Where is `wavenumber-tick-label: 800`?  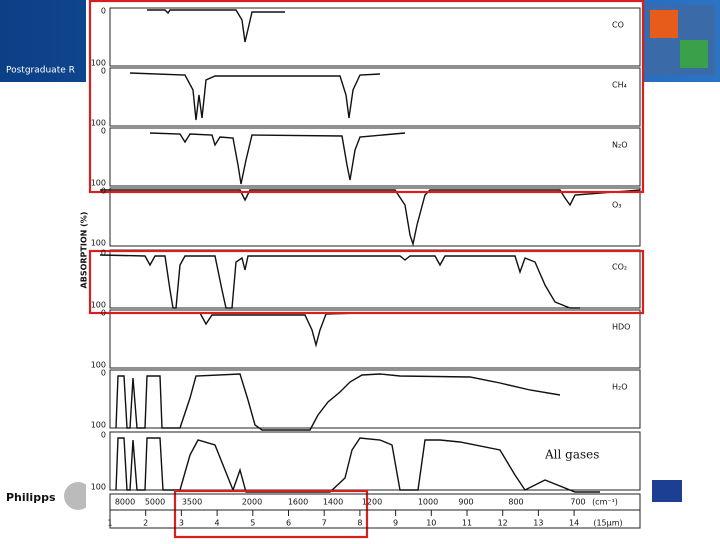
wavenumber-tick-label: 800 is located at coordinates (515, 502).